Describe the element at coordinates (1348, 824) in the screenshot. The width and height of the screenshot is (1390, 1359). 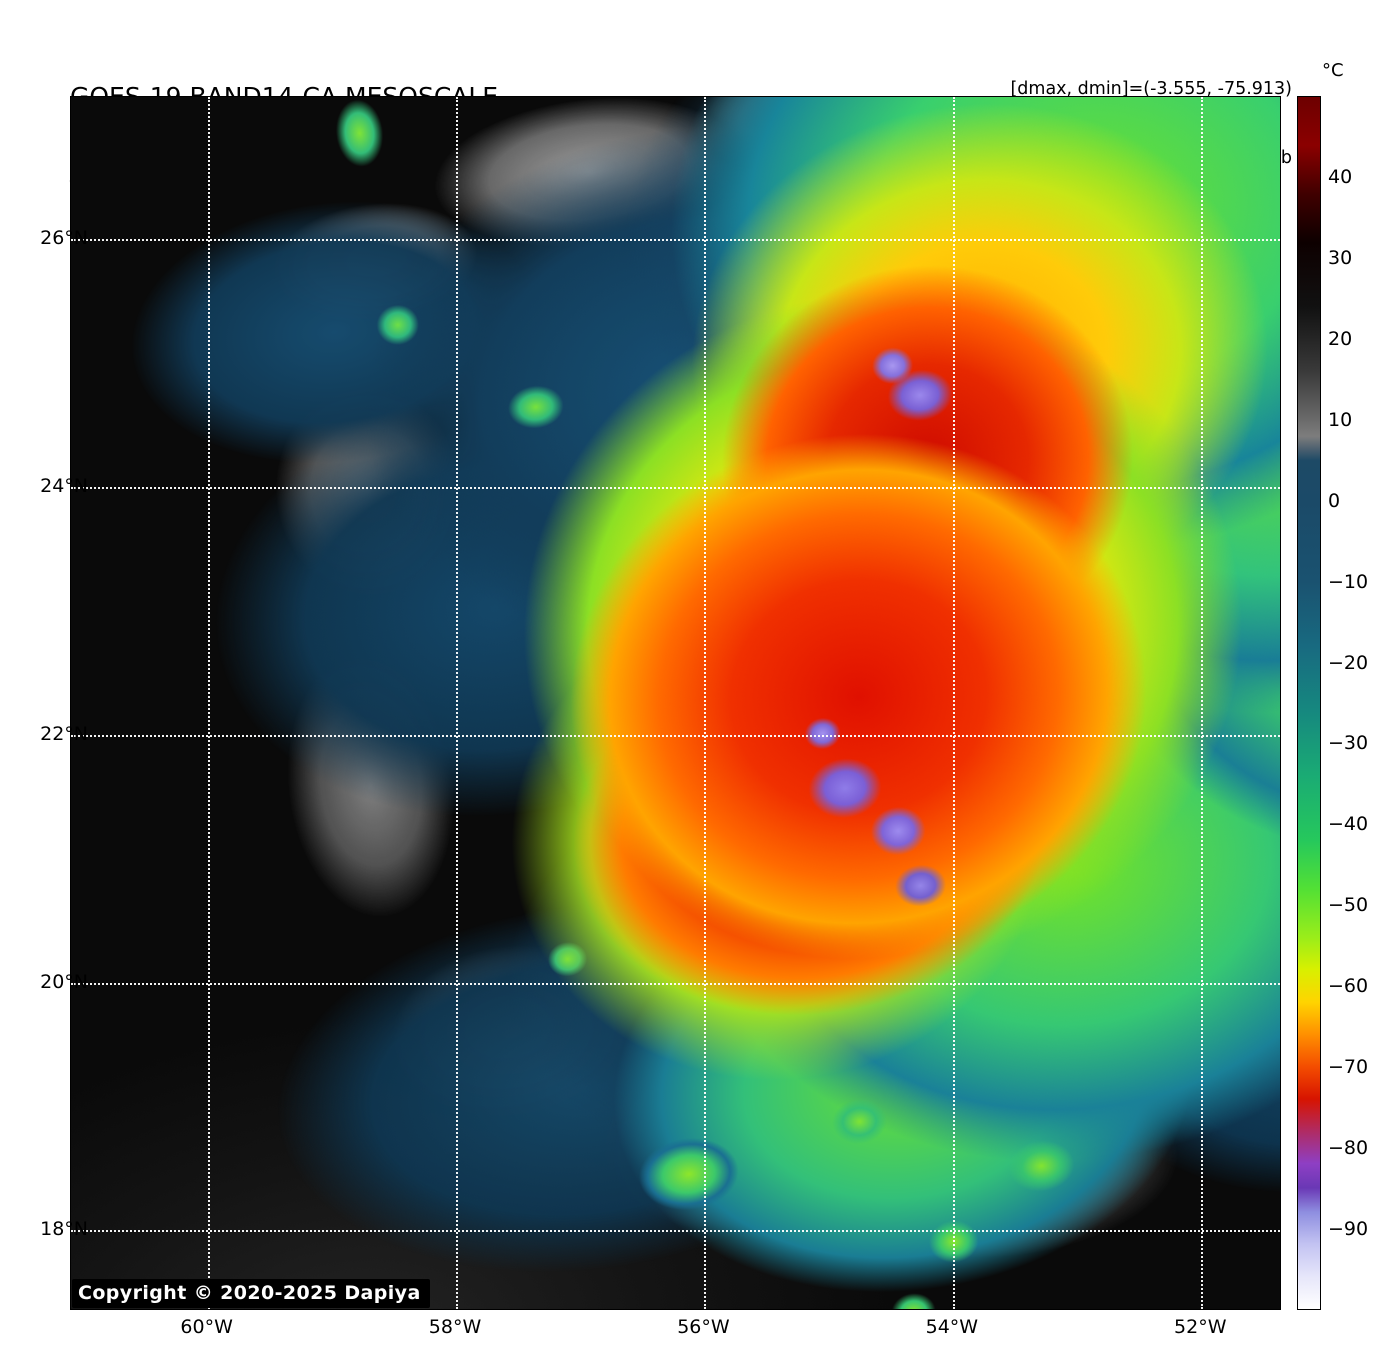
I see `colorbar-tick-label: −40` at that location.